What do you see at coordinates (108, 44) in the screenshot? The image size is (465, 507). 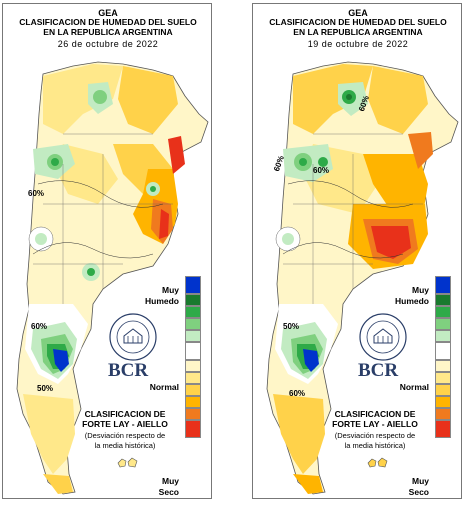 I see `map-date: 26 de octubre de 2022` at bounding box center [108, 44].